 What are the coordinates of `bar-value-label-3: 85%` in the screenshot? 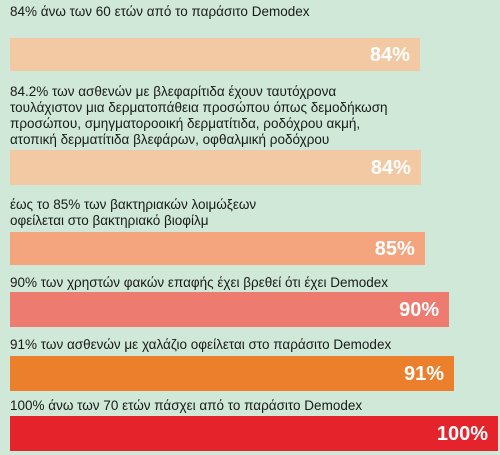 It's located at (394, 248).